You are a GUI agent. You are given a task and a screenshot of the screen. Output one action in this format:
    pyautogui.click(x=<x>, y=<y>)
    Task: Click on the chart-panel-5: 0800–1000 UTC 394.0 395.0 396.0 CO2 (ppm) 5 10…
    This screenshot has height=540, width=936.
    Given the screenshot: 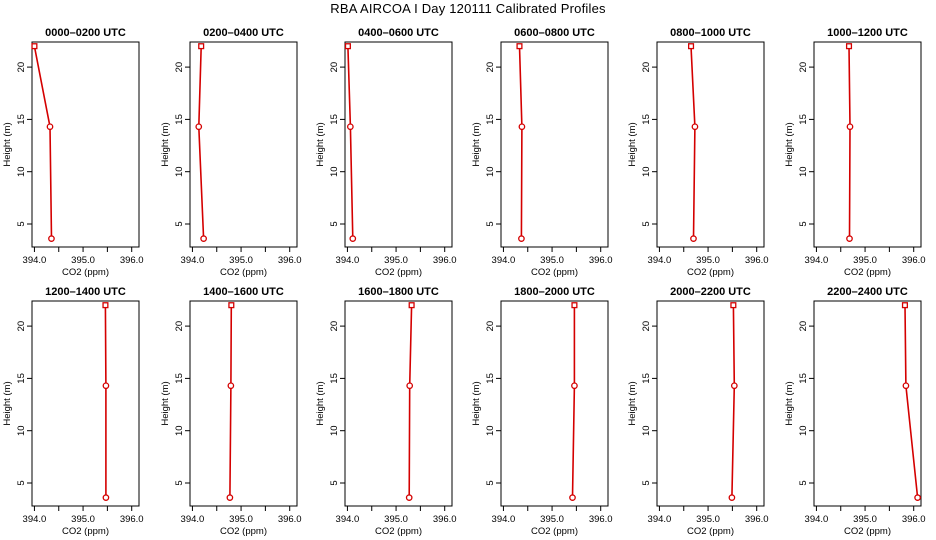 What is the action you would take?
    pyautogui.click(x=698, y=152)
    